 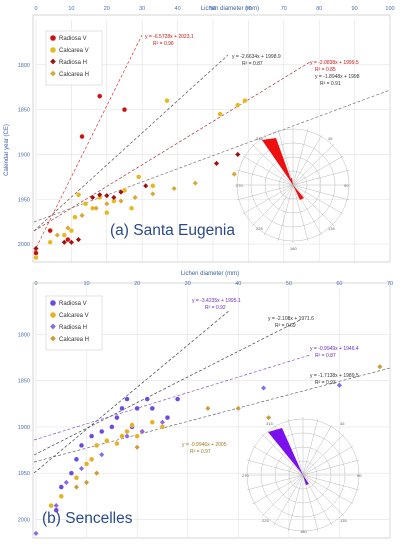 I want to click on y-tick-label-b: 1800, so click(x=24, y=335).